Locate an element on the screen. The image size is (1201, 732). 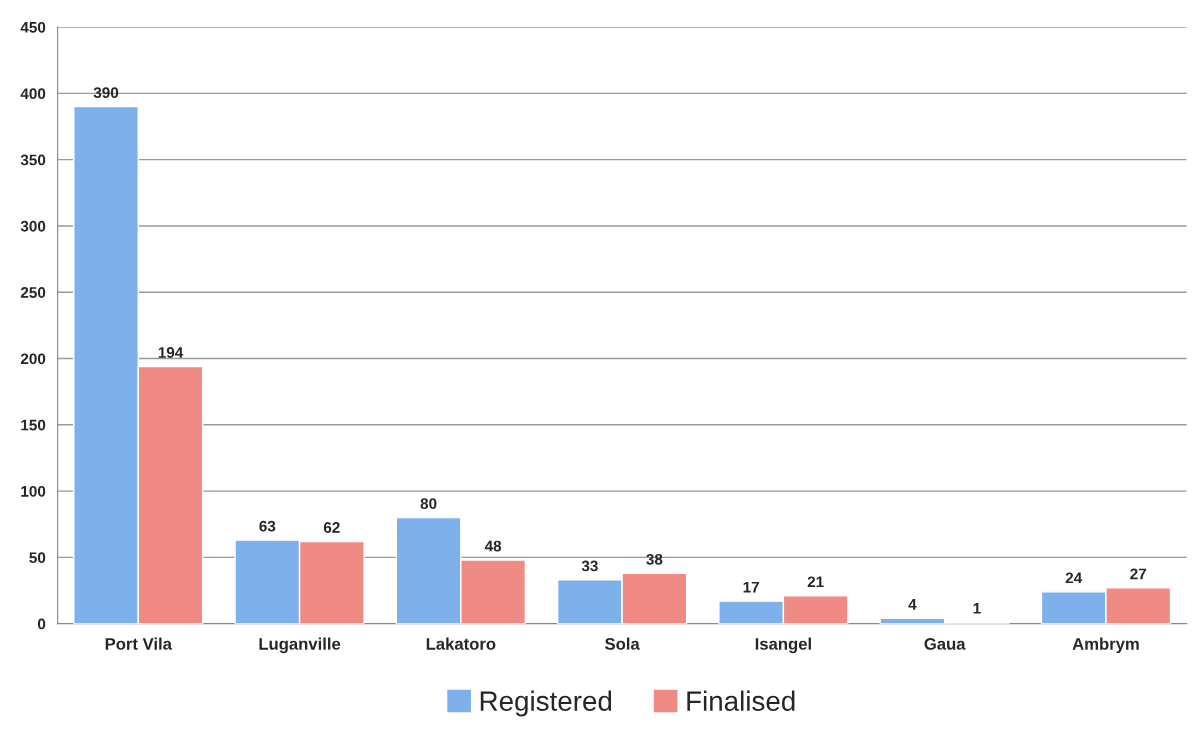
legend-label: Registered is located at coordinates (546, 703).